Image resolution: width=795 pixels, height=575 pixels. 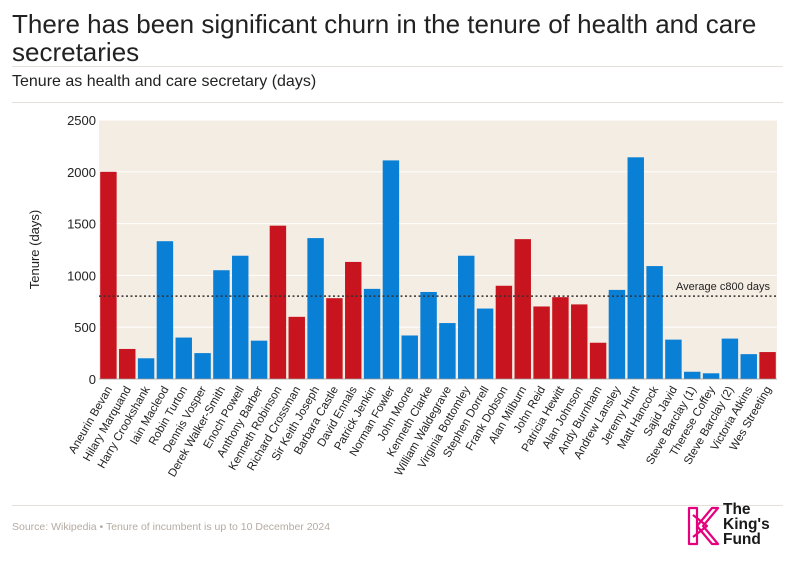 I want to click on subtitle-divider, so click(x=397, y=102).